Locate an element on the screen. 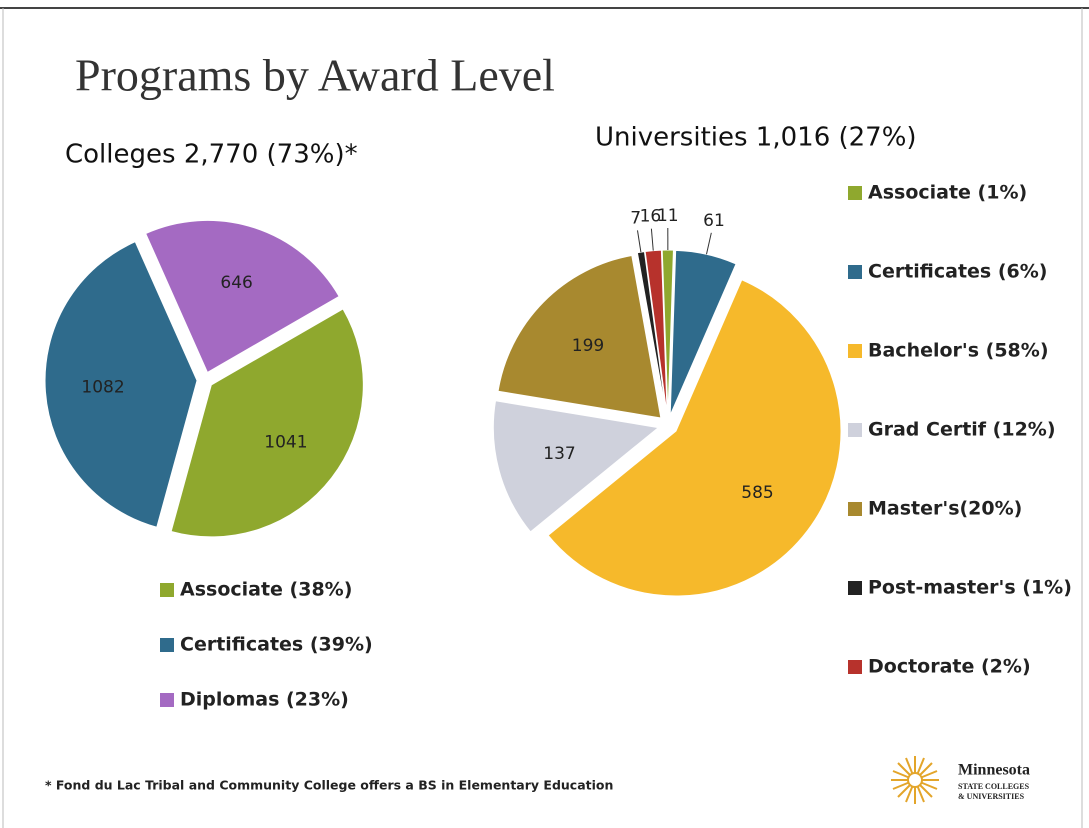 The width and height of the screenshot is (1089, 828). data-label: 11 is located at coordinates (668, 216).